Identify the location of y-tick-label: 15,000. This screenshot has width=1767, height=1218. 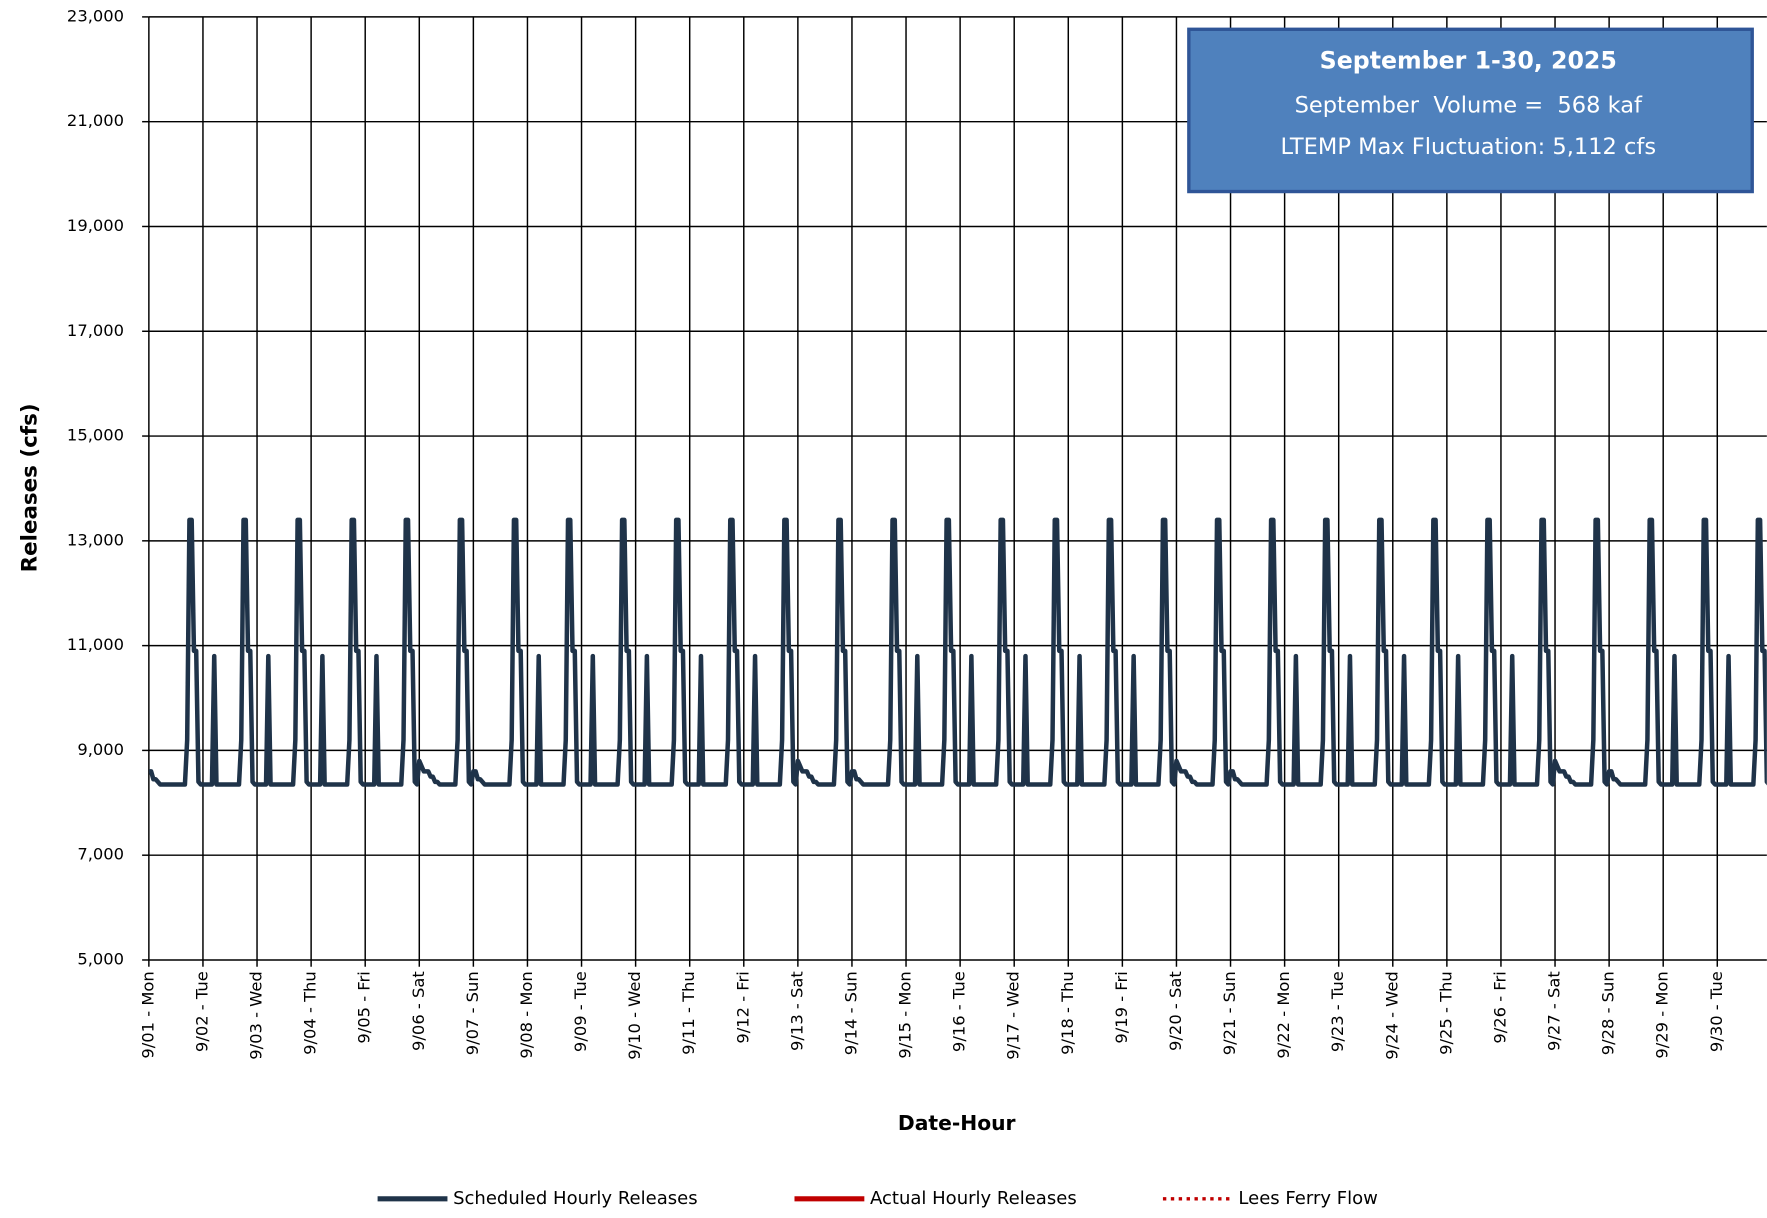
(95, 435).